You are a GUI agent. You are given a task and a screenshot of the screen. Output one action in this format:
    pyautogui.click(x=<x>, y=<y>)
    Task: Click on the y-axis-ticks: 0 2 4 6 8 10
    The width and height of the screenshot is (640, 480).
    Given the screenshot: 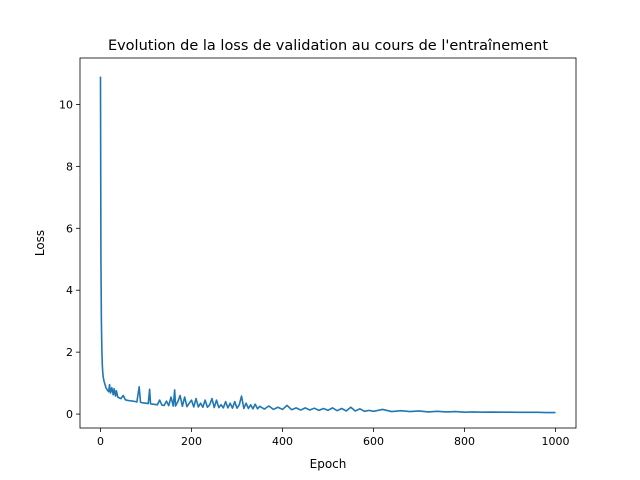 What is the action you would take?
    pyautogui.click(x=69, y=259)
    